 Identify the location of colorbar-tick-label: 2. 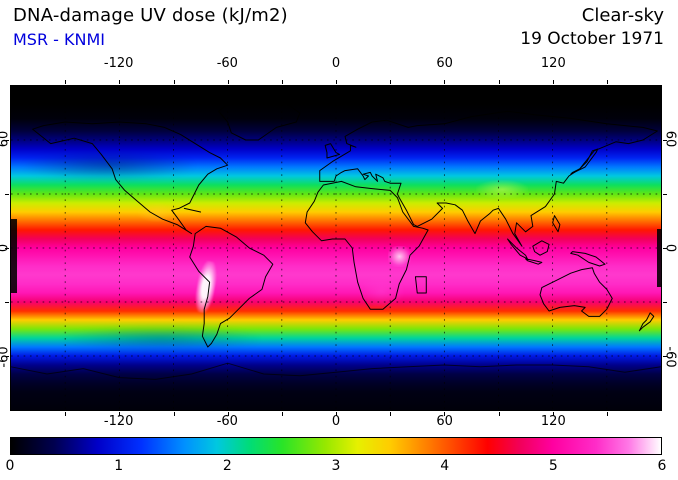
(227, 466).